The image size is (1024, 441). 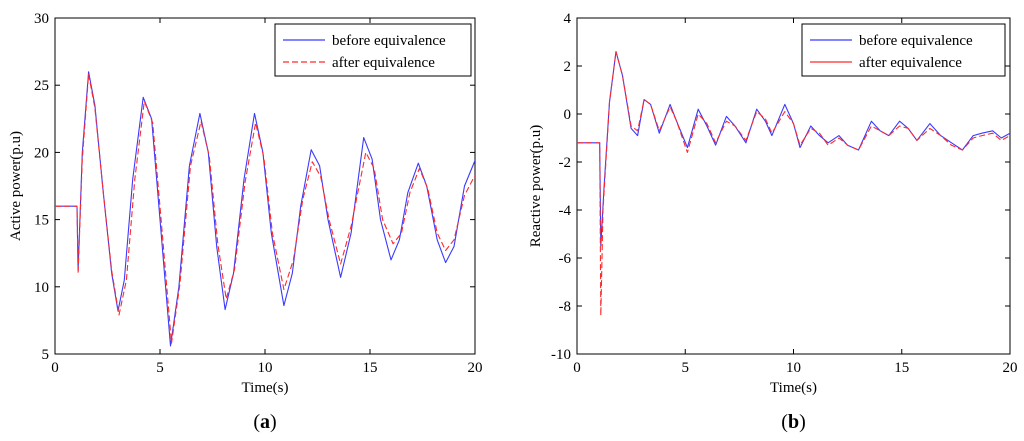 I want to click on pa-ytick-label: 5, so click(x=46, y=355).